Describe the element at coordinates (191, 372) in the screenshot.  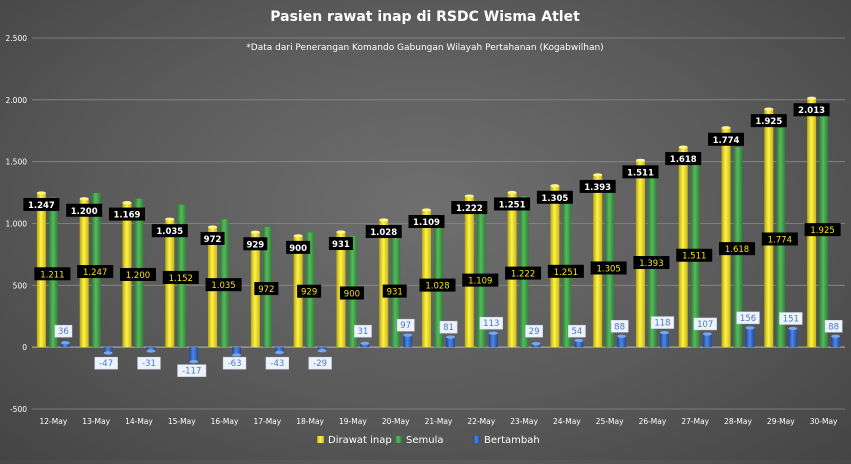
I see `data-label-bertambah: -117` at that location.